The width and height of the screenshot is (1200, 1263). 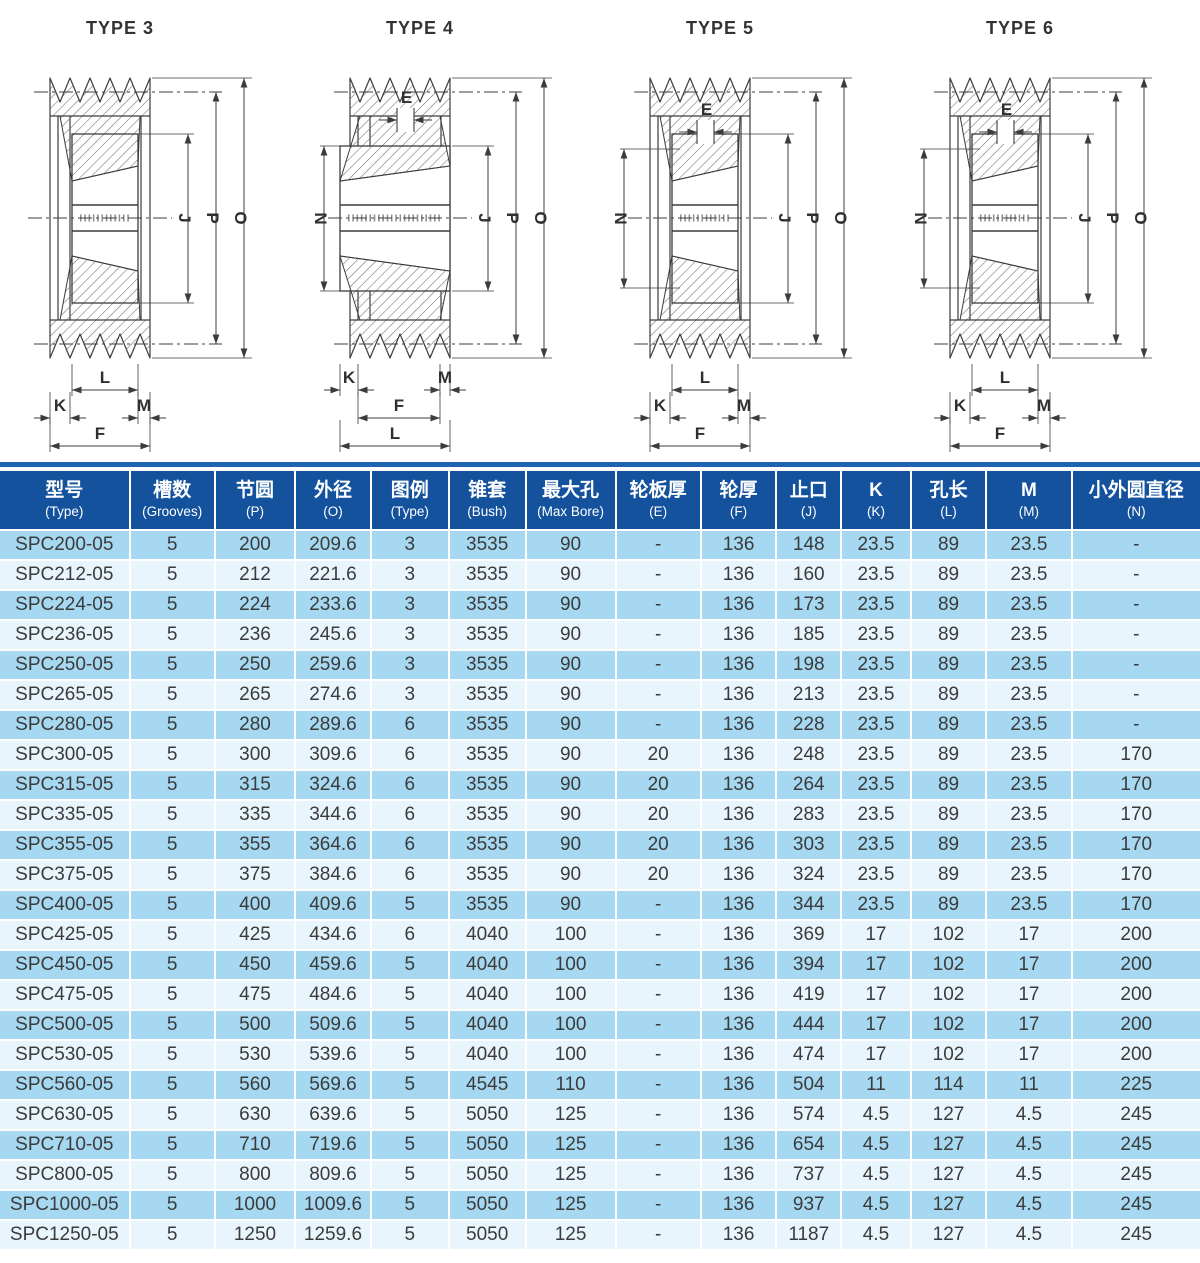 I want to click on cell: 11, so click(x=1029, y=1085).